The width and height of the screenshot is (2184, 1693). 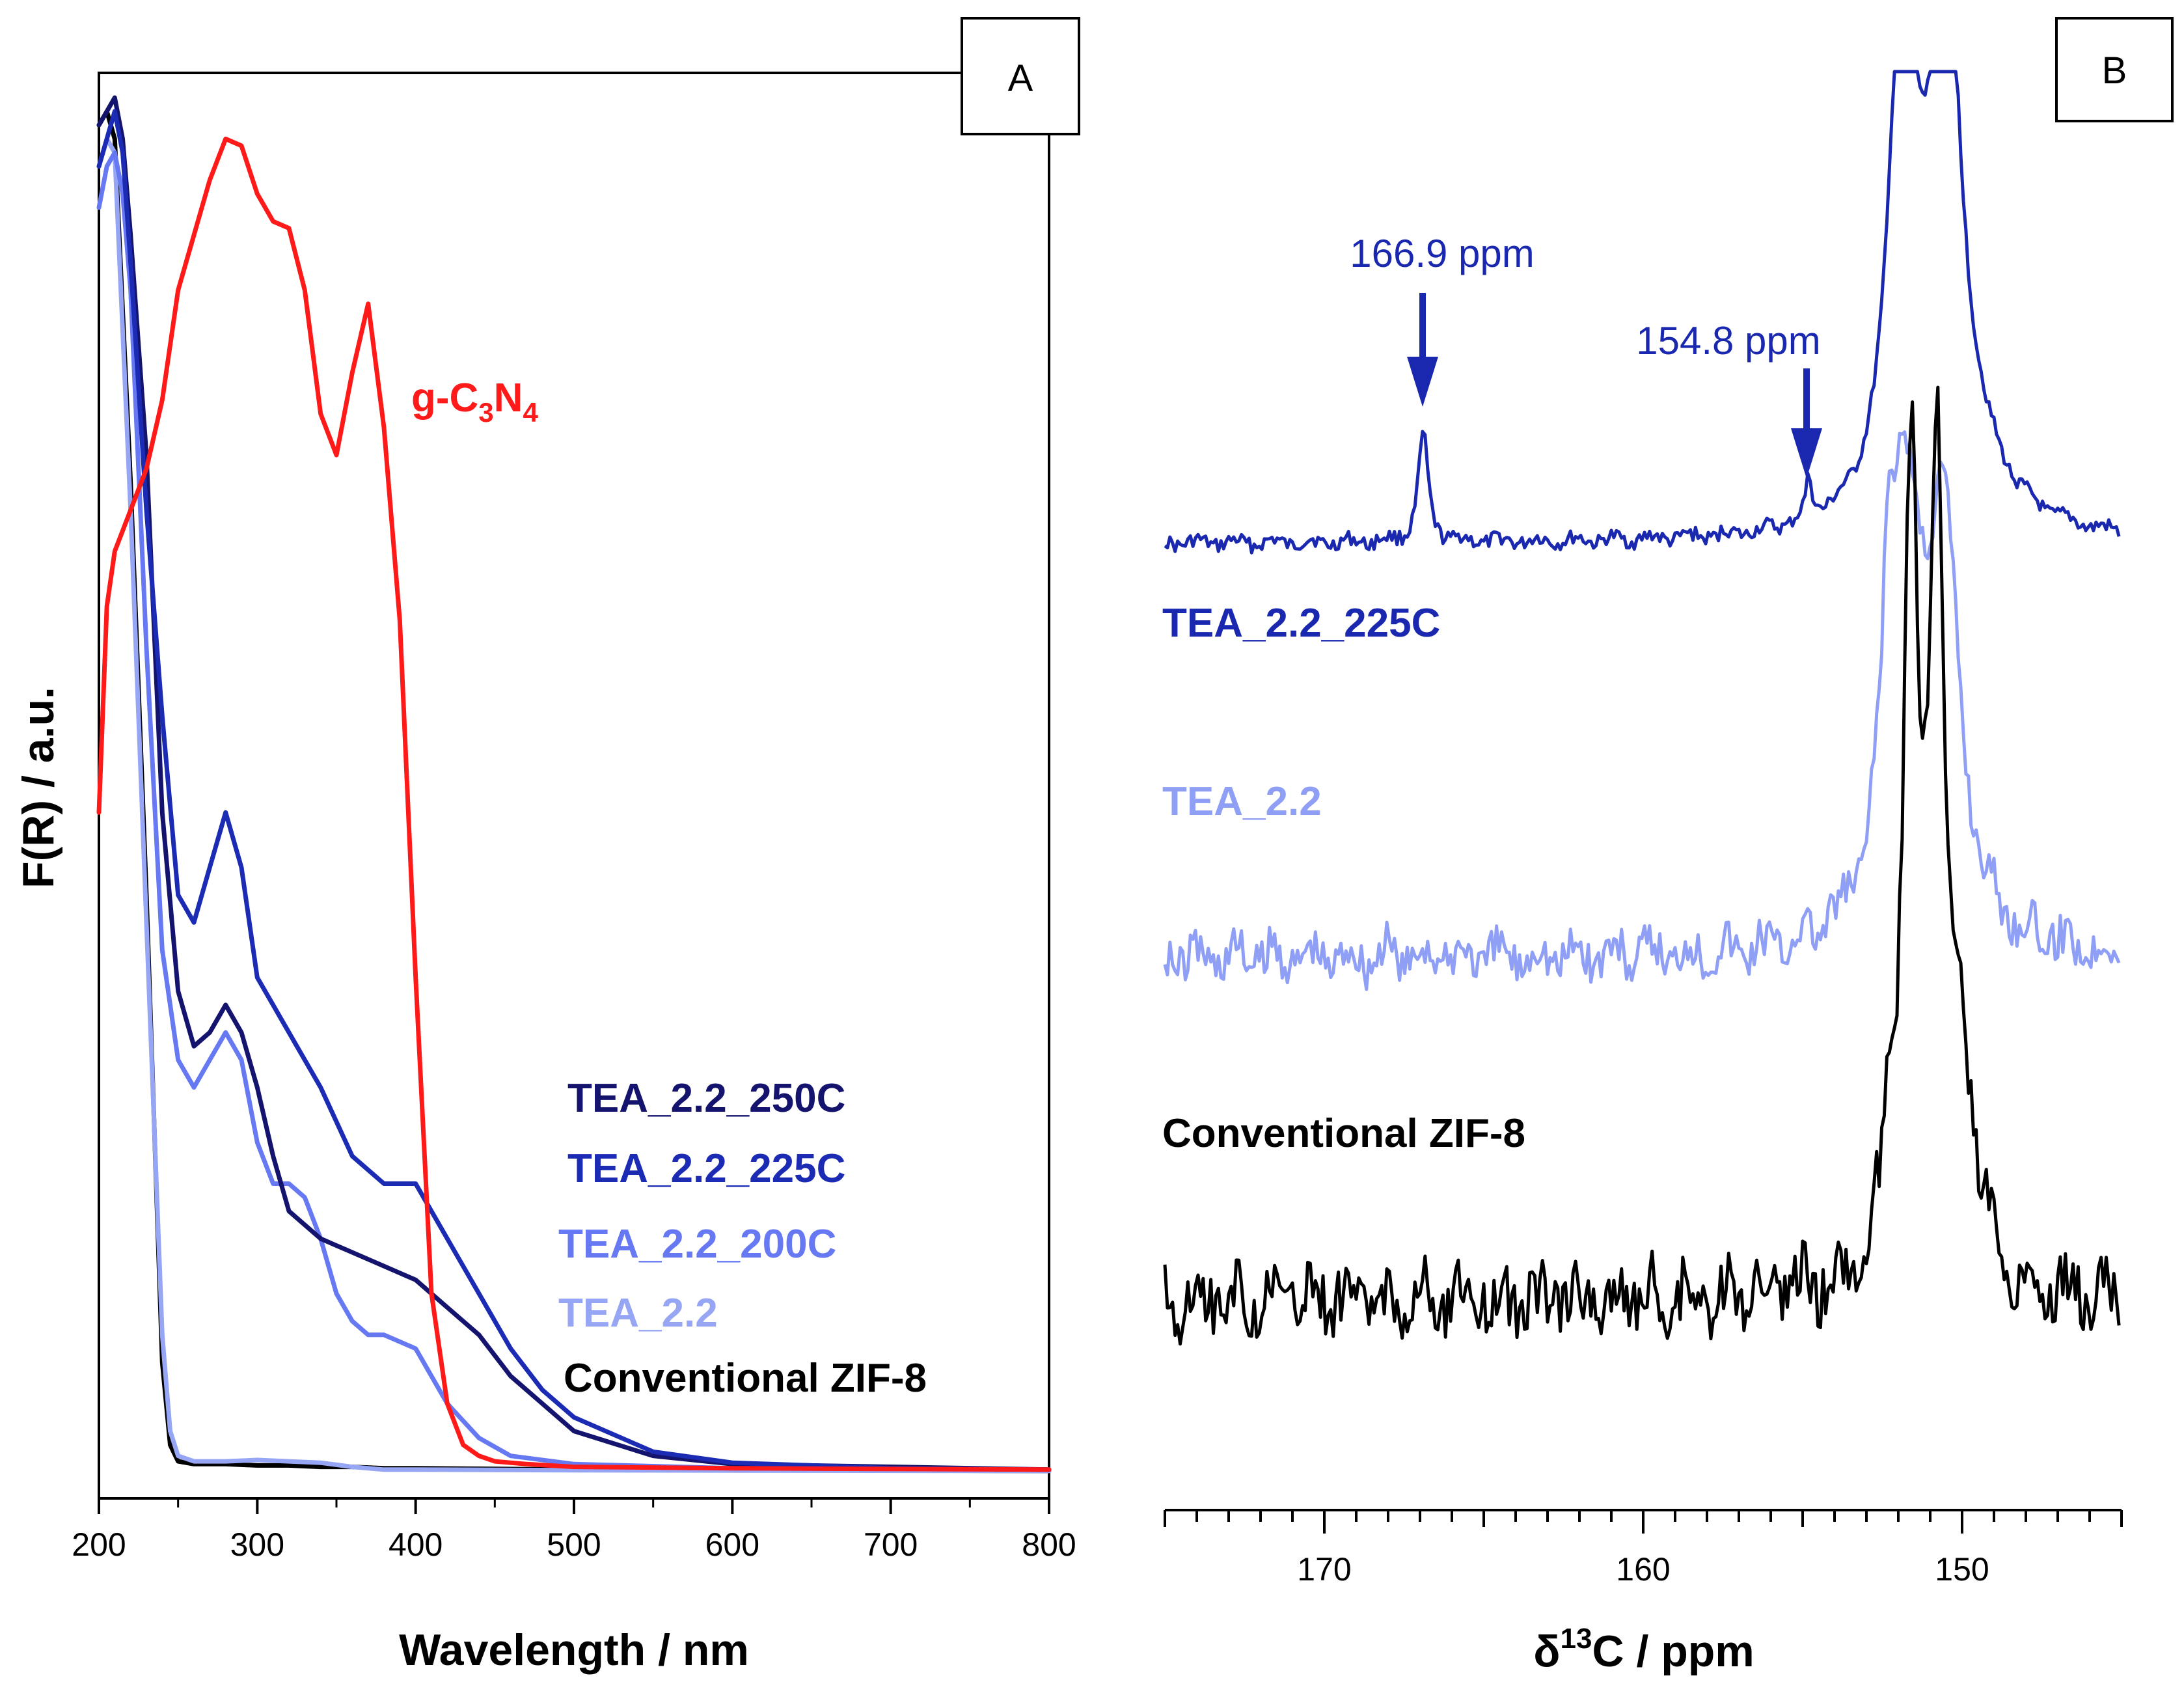 I want to click on label-conventional-zif8: Conventional ZIF-8, so click(x=746, y=1378).